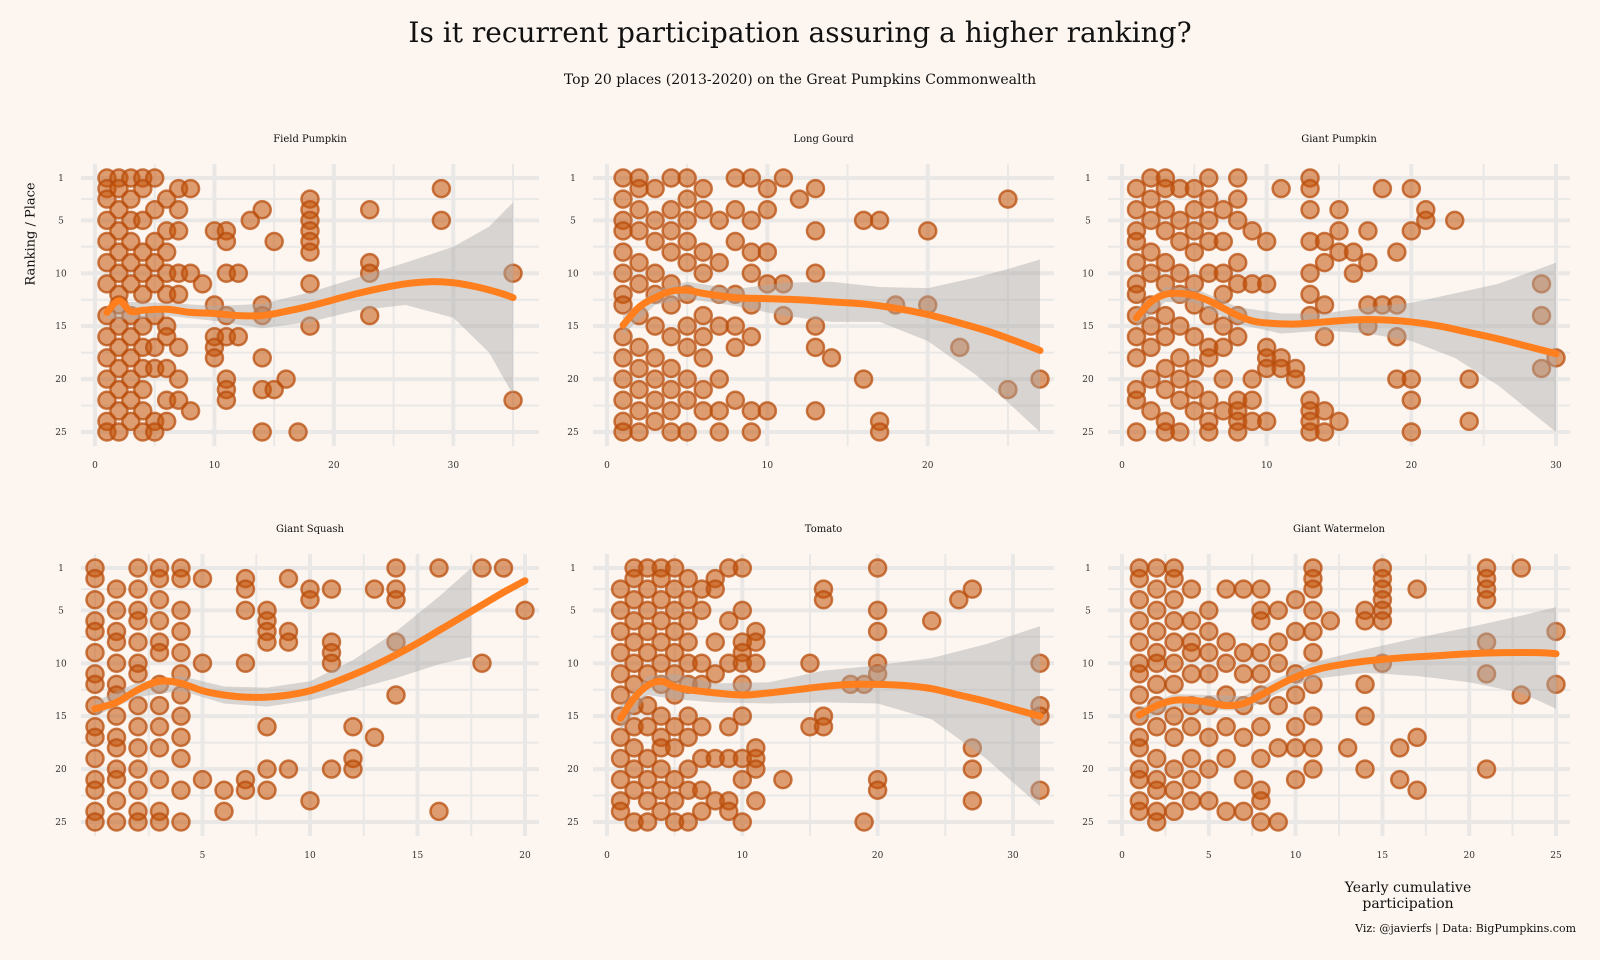 This screenshot has width=1600, height=960. I want to click on y-axis-label: Ranking / Place, so click(31, 234).